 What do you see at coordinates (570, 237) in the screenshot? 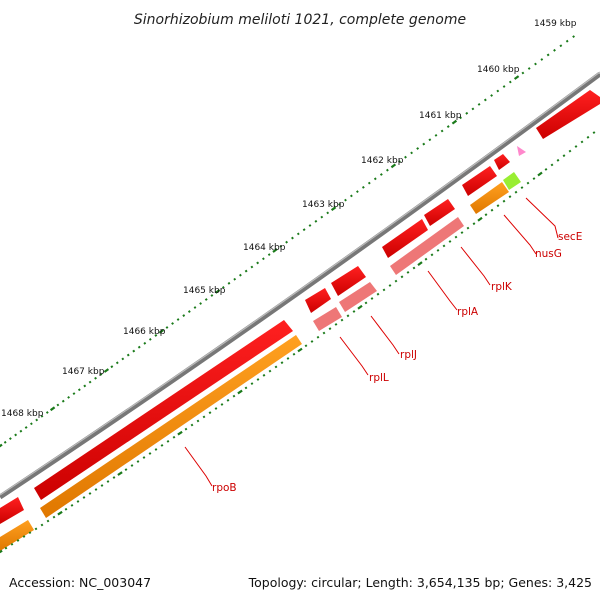
I see `gene-label-secE: secE` at bounding box center [570, 237].